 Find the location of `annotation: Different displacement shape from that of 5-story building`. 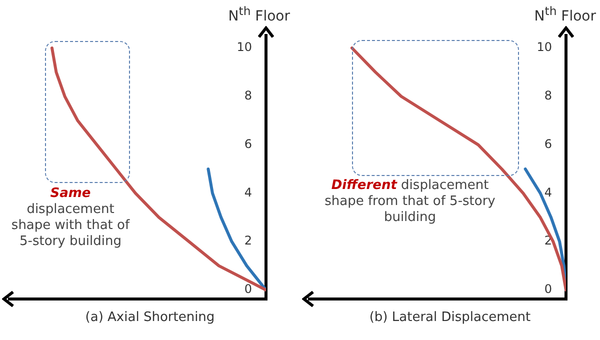

annotation: Different displacement shape from that of 5-story building is located at coordinates (410, 201).